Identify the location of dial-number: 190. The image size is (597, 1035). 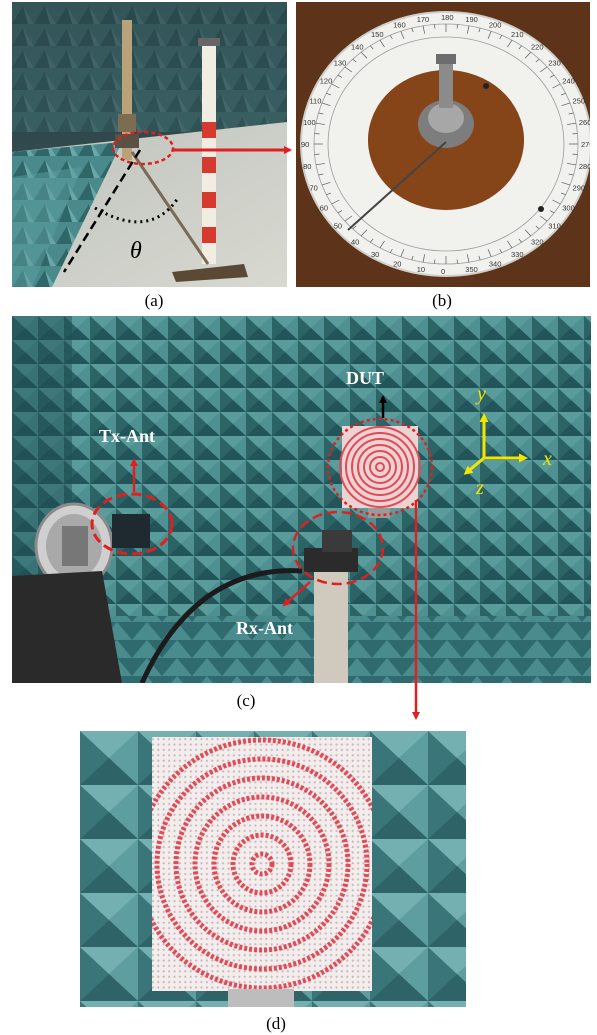
(471, 19).